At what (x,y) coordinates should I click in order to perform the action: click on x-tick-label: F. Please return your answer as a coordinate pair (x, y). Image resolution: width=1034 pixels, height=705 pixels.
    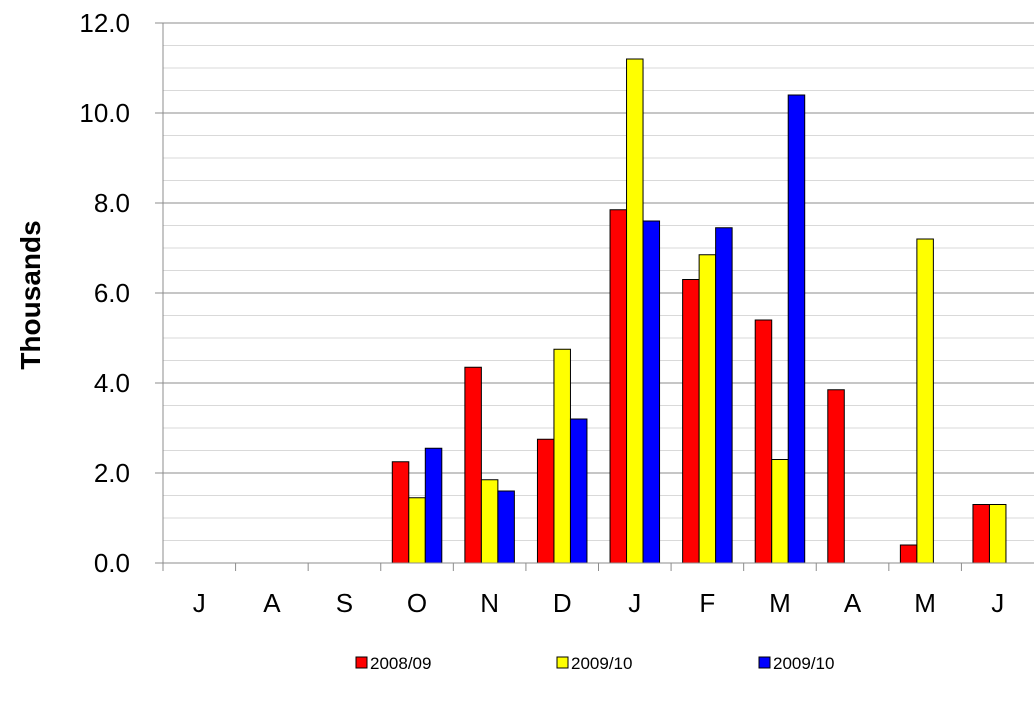
    Looking at the image, I should click on (707, 603).